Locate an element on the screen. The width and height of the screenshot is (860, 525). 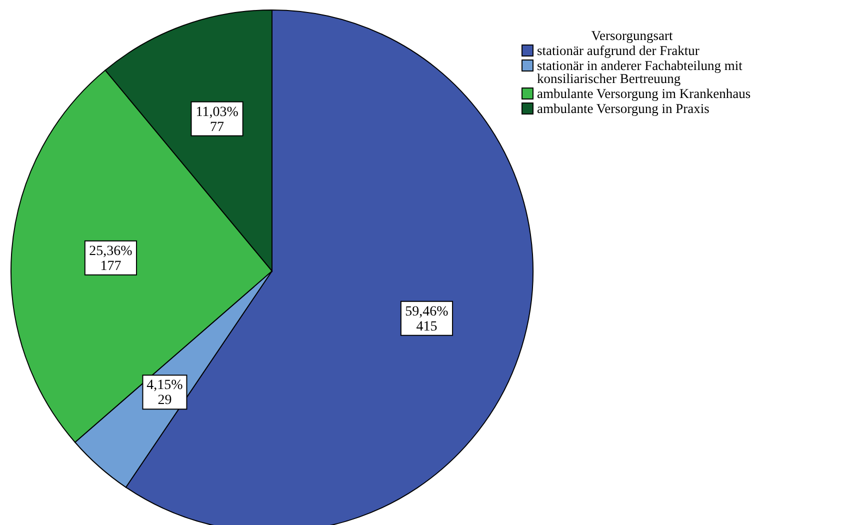
legend-label: stationär aufgrund der Fraktur is located at coordinates (618, 50).